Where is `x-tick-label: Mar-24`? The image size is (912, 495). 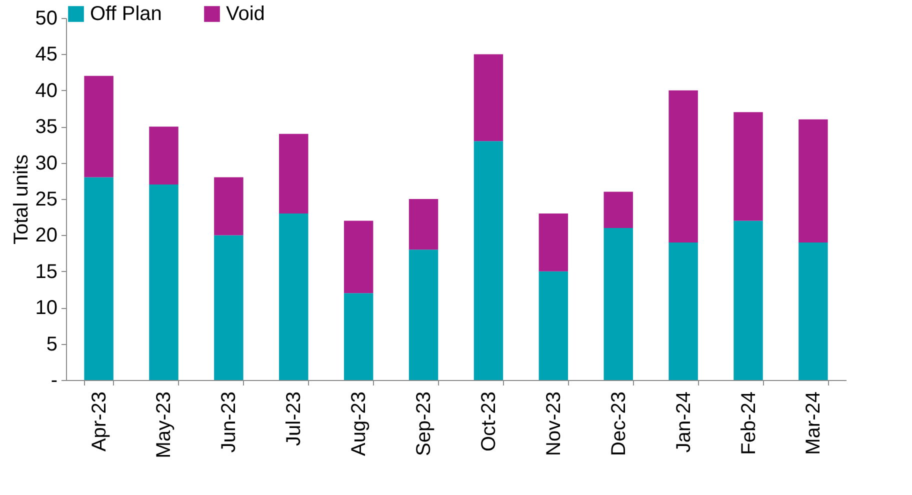 x-tick-label: Mar-24 is located at coordinates (813, 423).